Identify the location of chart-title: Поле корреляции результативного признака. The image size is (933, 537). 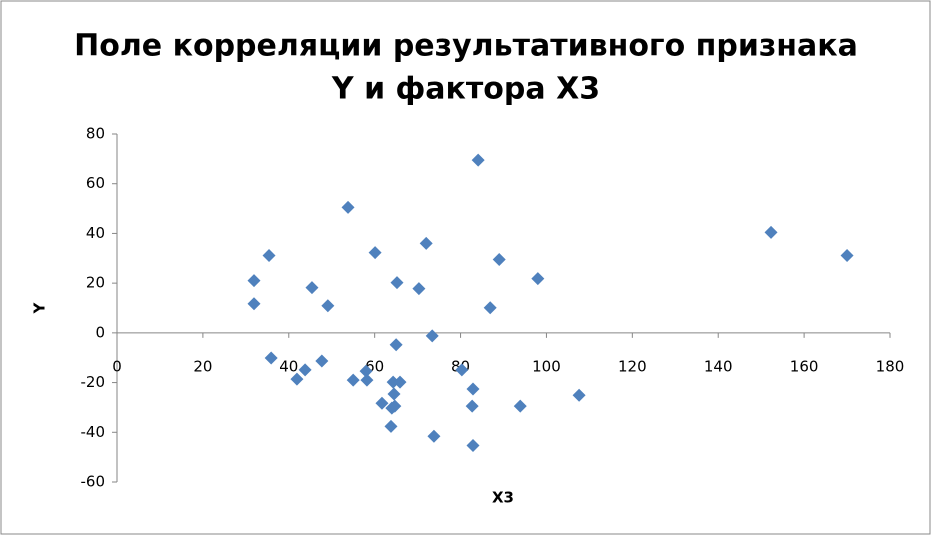
(466, 46).